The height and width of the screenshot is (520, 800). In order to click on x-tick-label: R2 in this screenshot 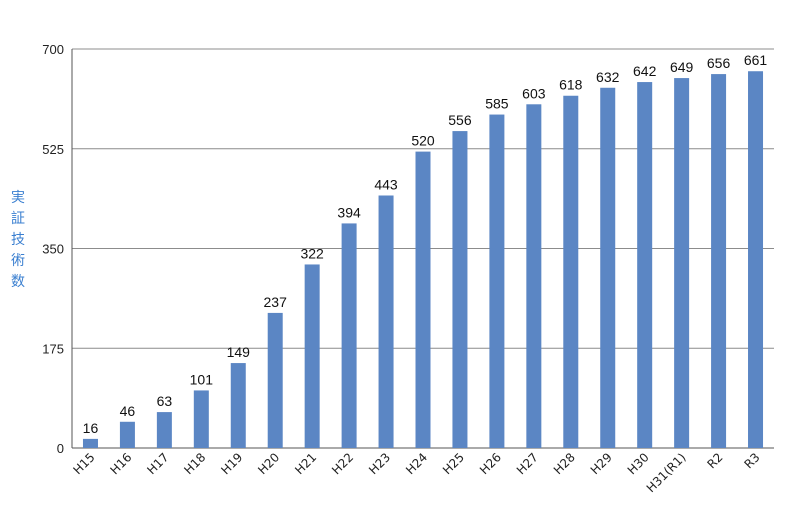, I will do `click(714, 460)`.